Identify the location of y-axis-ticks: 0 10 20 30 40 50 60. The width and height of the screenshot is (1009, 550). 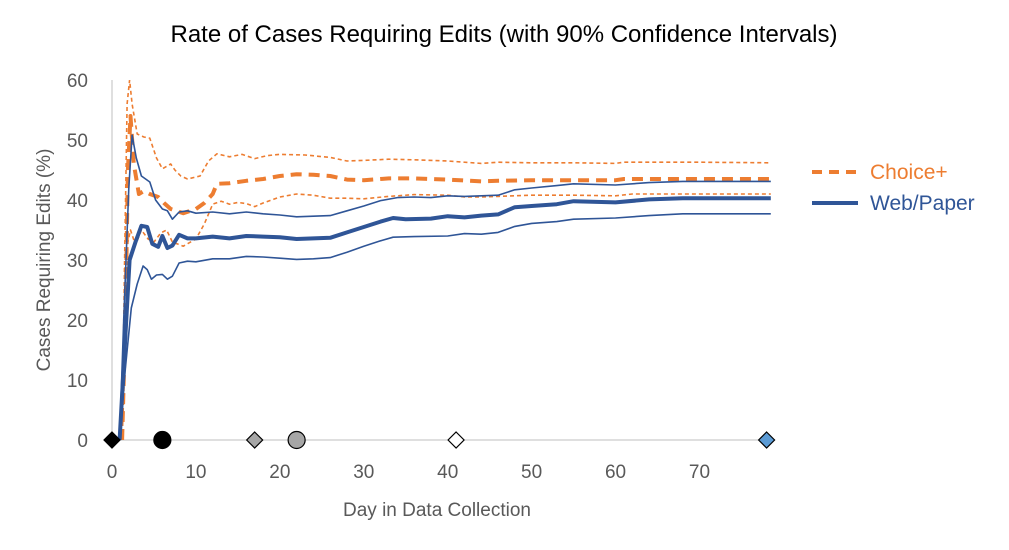
(77, 261).